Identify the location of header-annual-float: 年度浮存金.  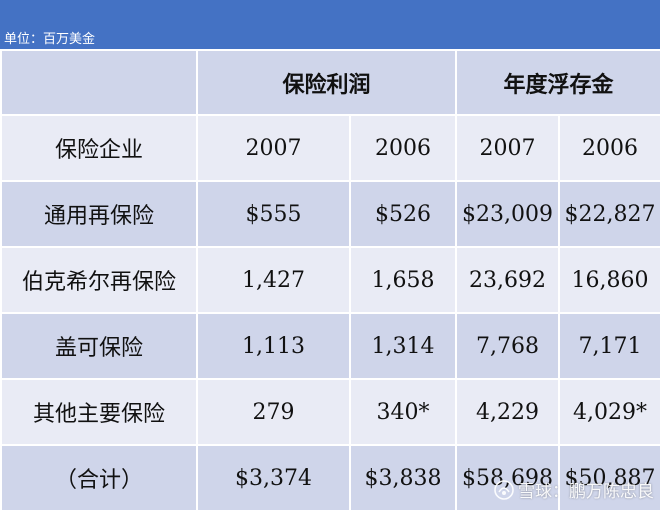
(557, 82).